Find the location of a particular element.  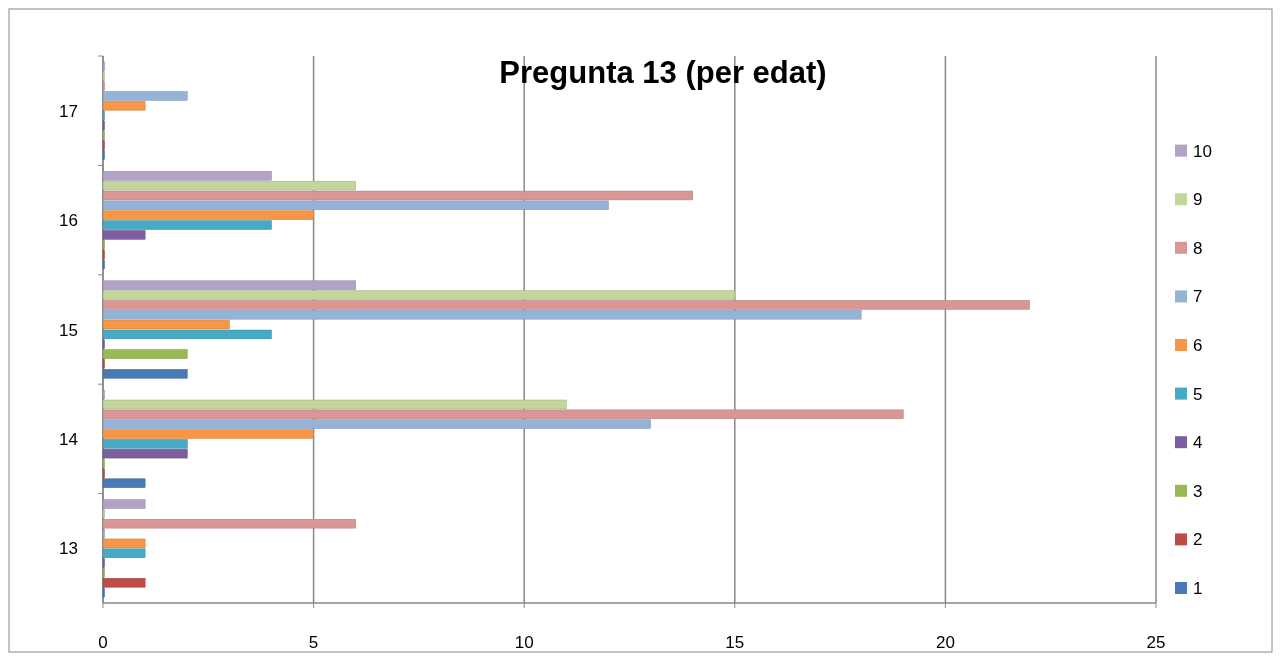

legend-label: 9 is located at coordinates (1198, 200).